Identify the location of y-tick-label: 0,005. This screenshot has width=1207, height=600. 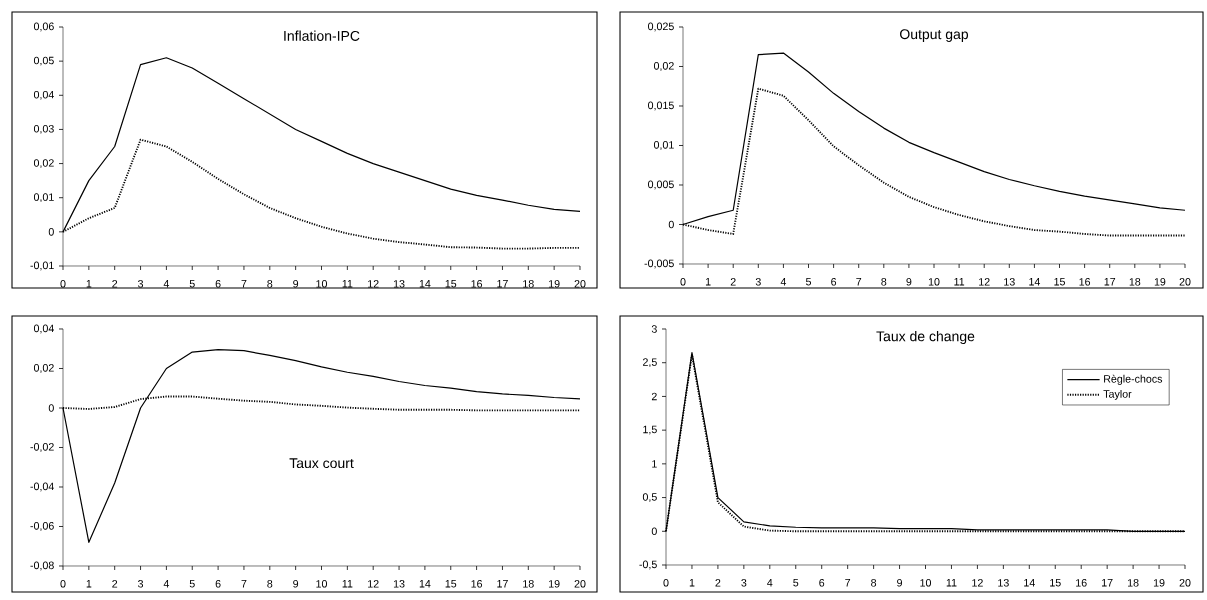
(661, 185).